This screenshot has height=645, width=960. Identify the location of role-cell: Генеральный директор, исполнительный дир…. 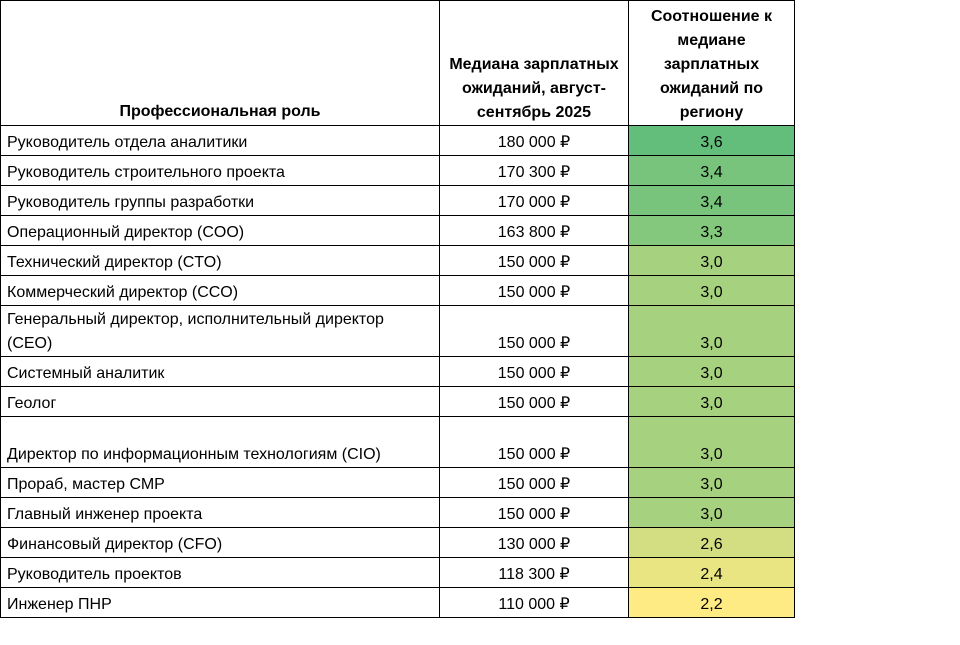
(220, 331).